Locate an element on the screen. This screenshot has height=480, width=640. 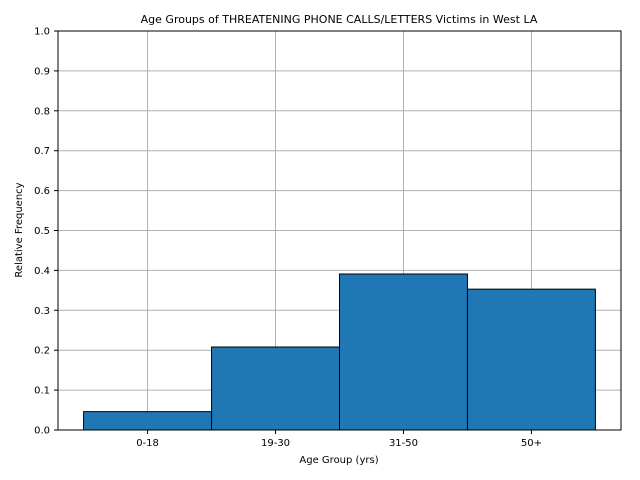
x-axis: 0-18 19-30 31-50 50+ is located at coordinates (339, 439).